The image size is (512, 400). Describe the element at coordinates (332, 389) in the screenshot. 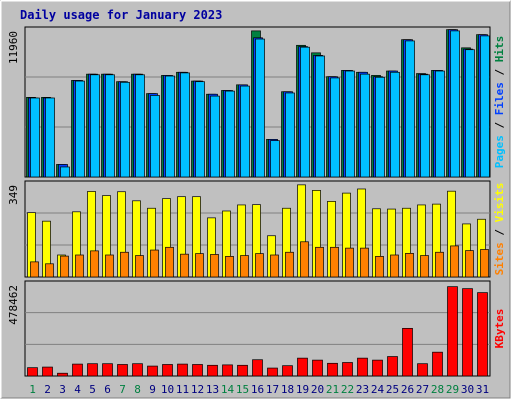

I see `x-tick-label-21: 21` at that location.